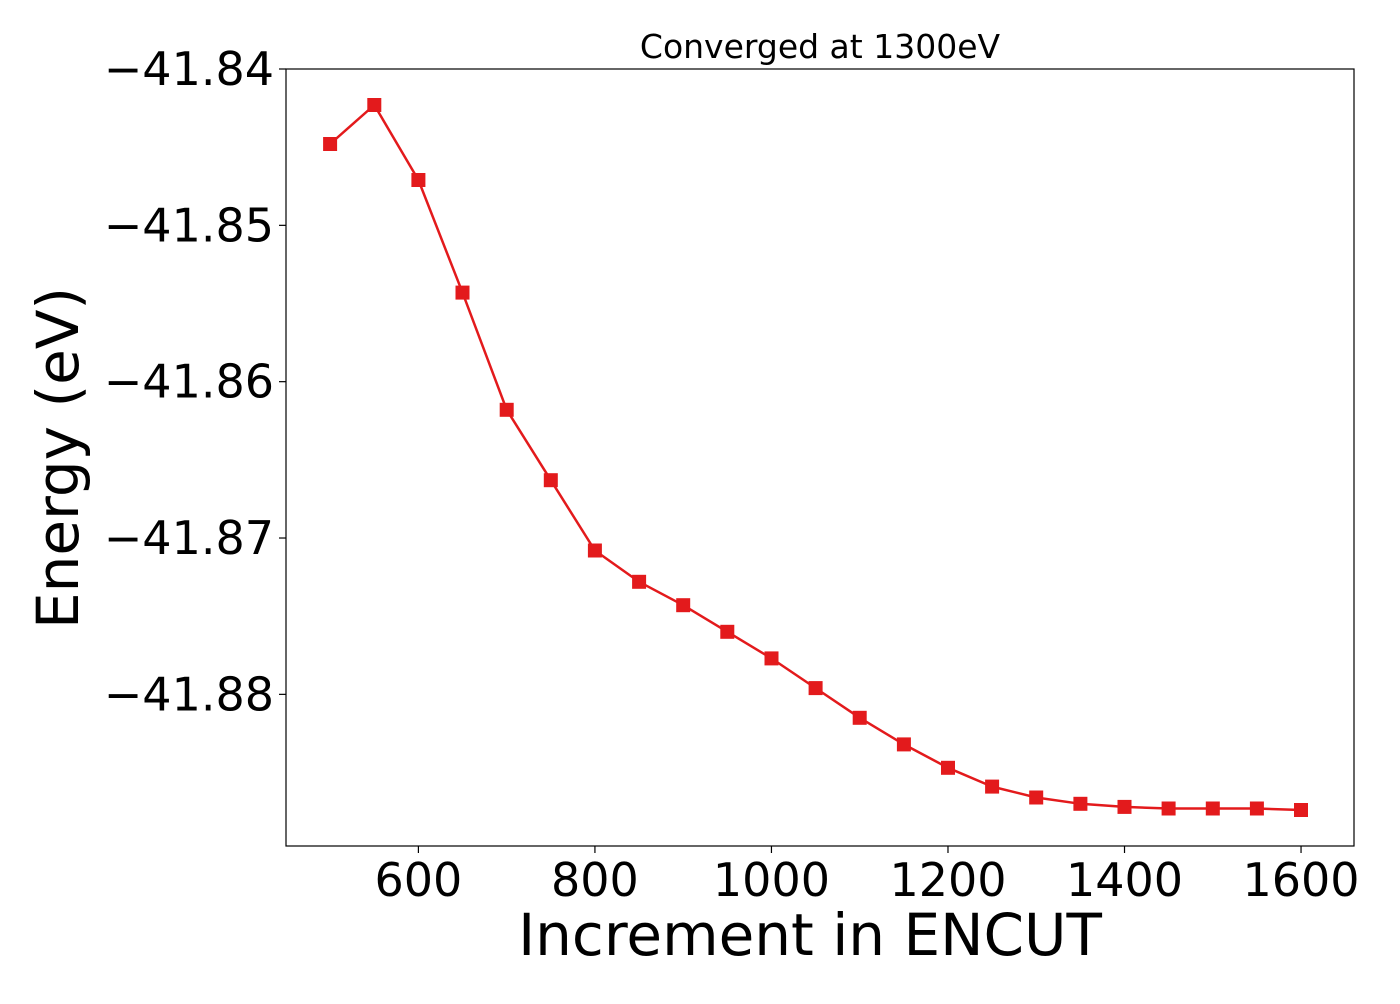 This screenshot has width=1400, height=1004. I want to click on y-tick-label: −41.87, so click(189, 538).